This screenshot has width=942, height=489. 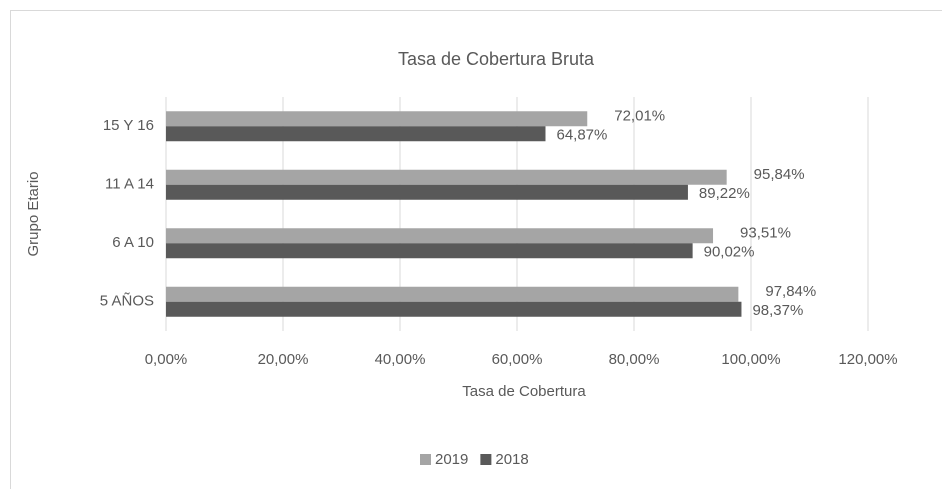 I want to click on data-label: 64,87%, so click(x=581, y=135).